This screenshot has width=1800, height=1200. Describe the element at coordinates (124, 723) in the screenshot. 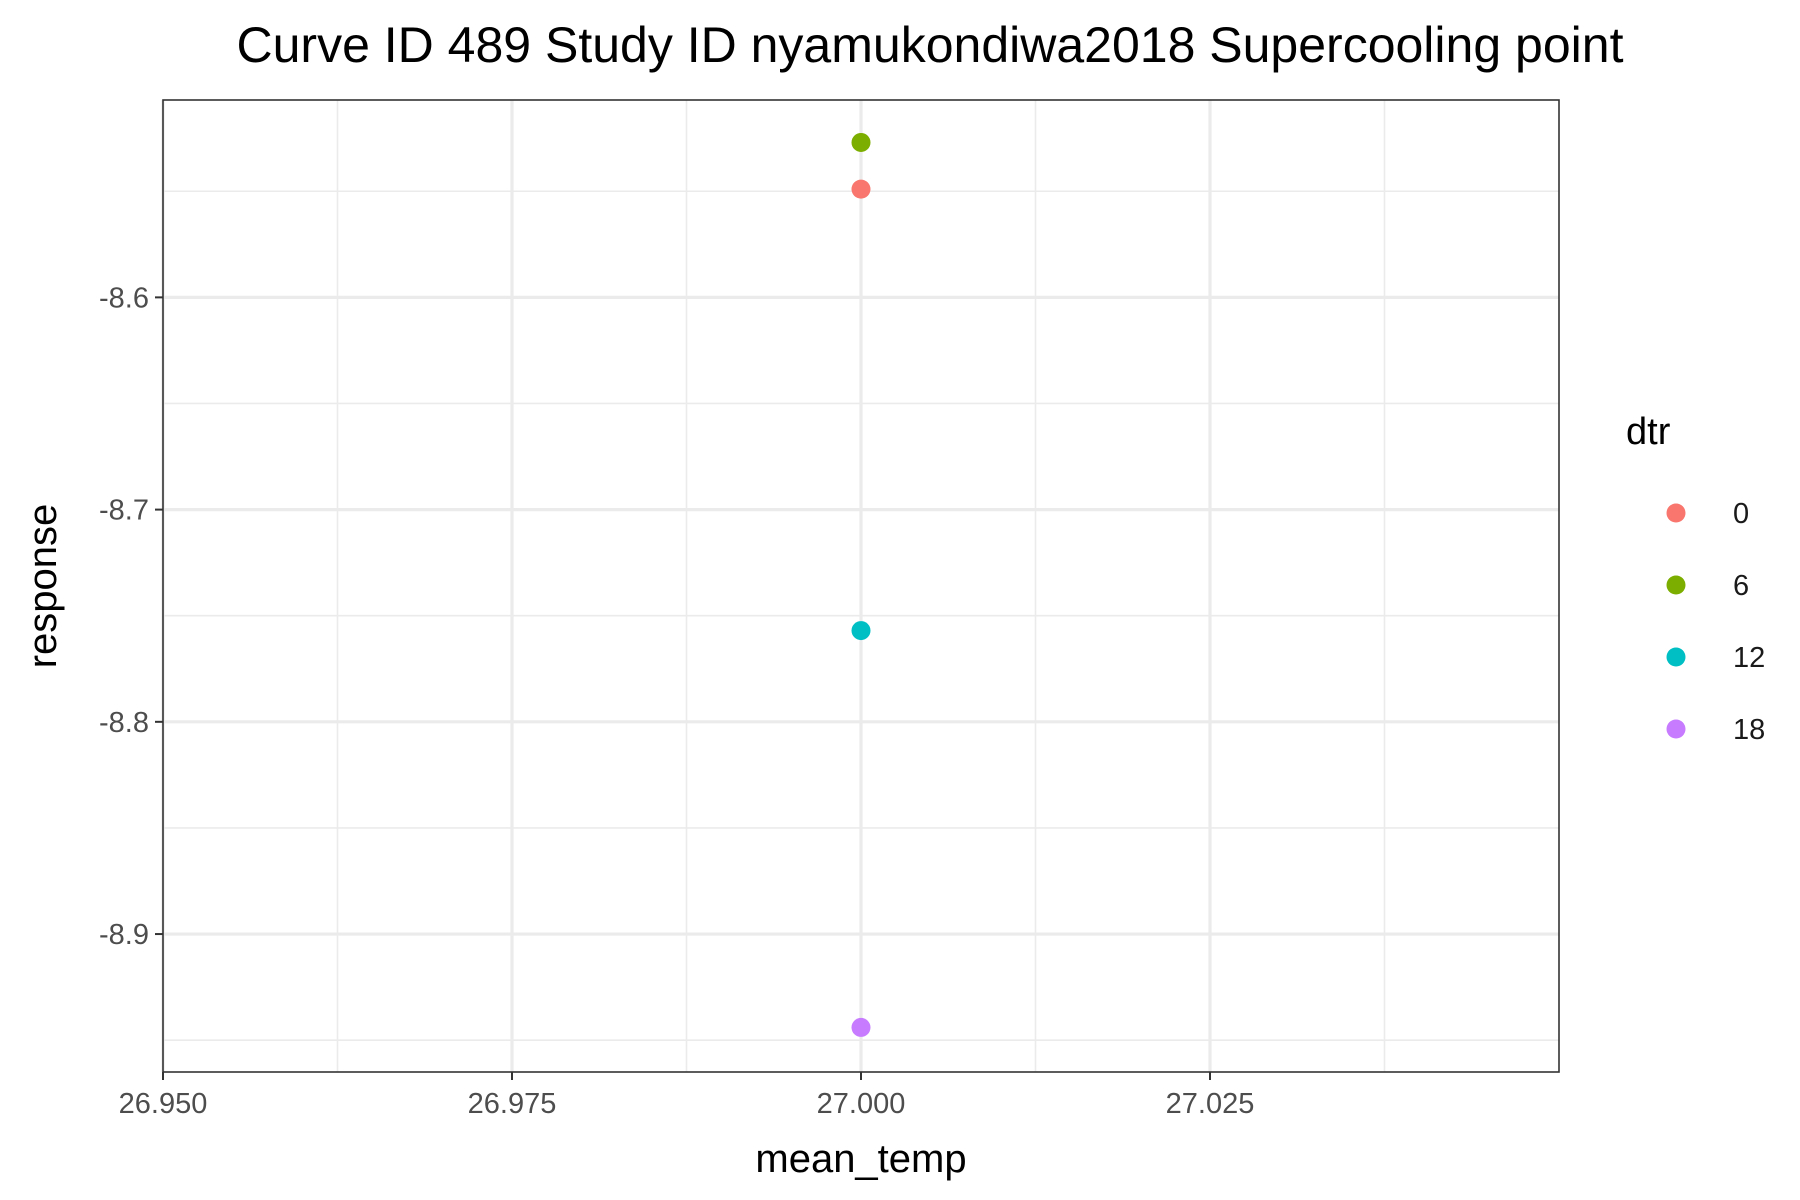

I see `y-tick-label: -8.8` at that location.